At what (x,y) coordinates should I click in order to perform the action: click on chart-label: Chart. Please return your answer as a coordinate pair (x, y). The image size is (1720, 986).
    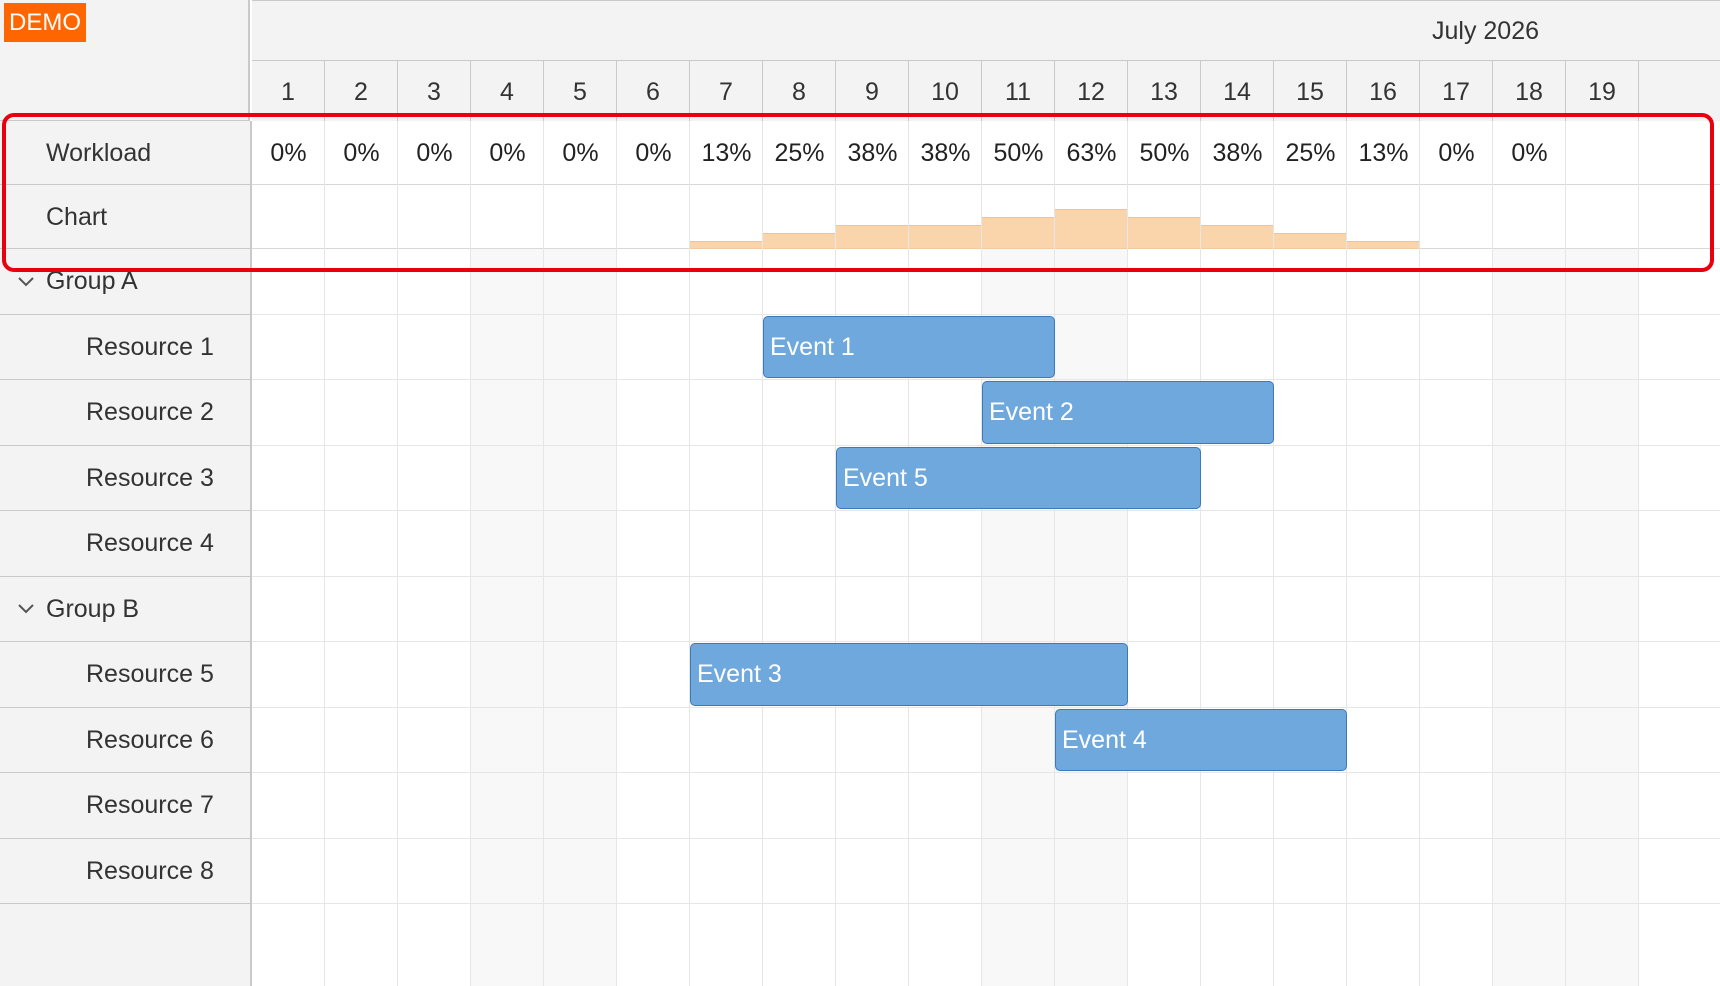
    Looking at the image, I should click on (77, 217).